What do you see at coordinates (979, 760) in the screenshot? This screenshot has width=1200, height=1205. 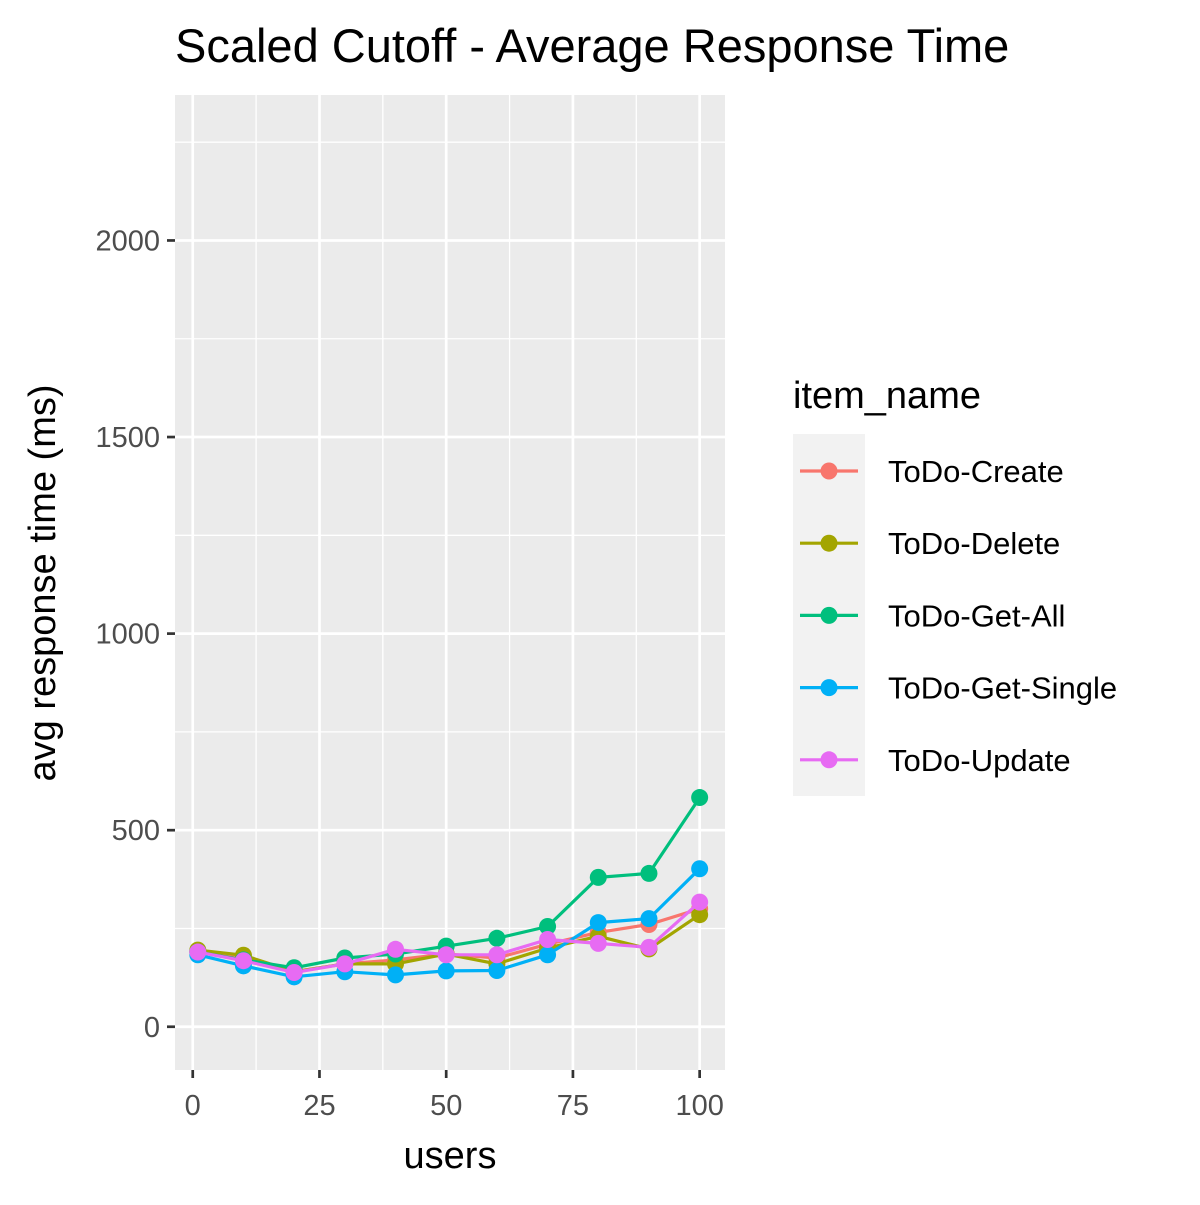 I see `legend-label: ToDo-Update` at bounding box center [979, 760].